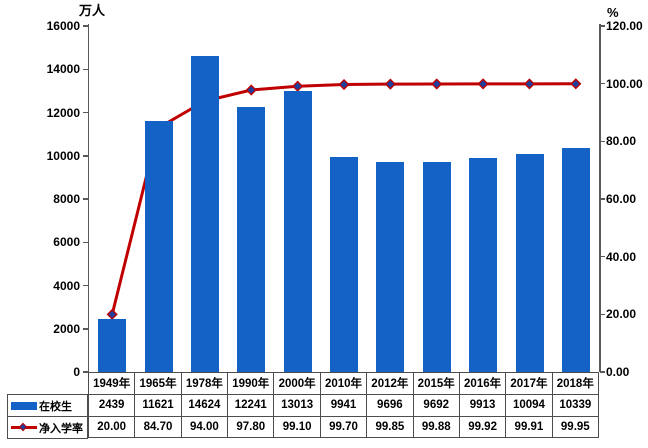 The width and height of the screenshot is (648, 448). I want to click on rate-value-cell: 94.00, so click(205, 427).